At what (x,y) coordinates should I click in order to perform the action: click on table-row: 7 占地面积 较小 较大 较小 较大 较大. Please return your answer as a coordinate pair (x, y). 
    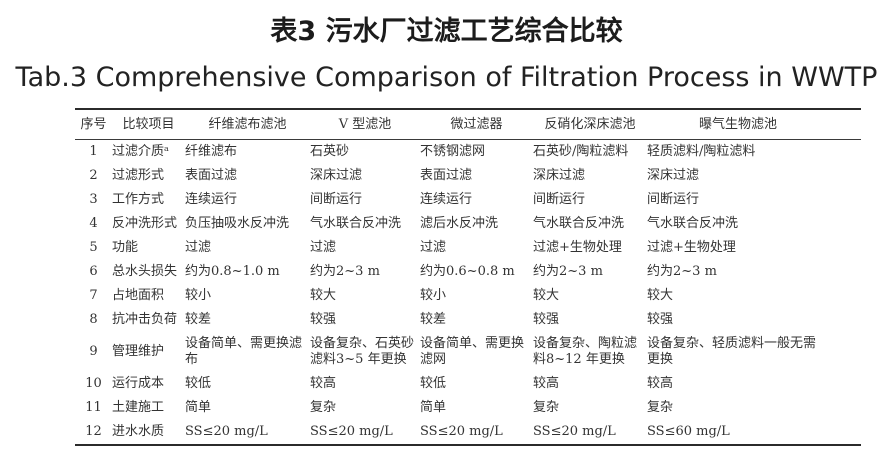
    Looking at the image, I should click on (468, 296).